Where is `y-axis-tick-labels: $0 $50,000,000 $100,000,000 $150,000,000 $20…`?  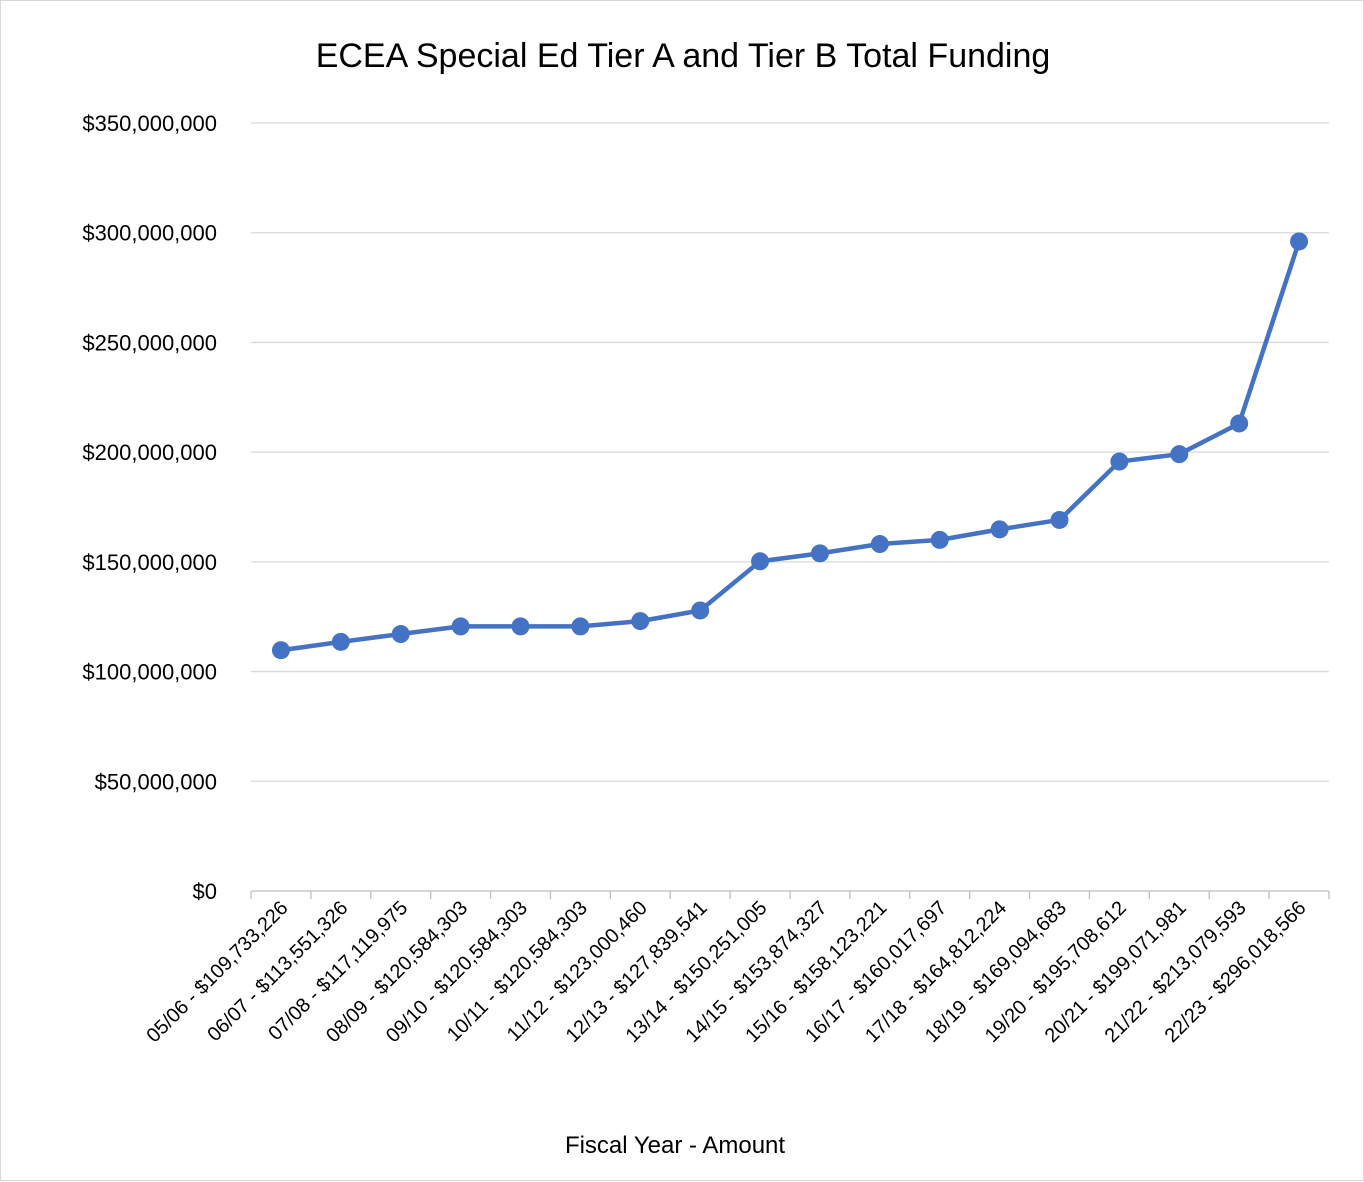 y-axis-tick-labels: $0 $50,000,000 $100,000,000 $150,000,000 $20… is located at coordinates (149, 507).